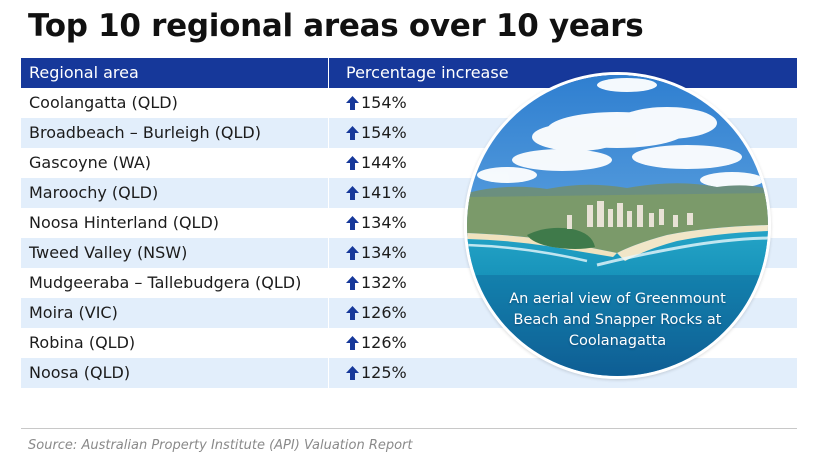  Describe the element at coordinates (175, 343) in the screenshot. I see `area-cell: Robina (QLD)` at that location.